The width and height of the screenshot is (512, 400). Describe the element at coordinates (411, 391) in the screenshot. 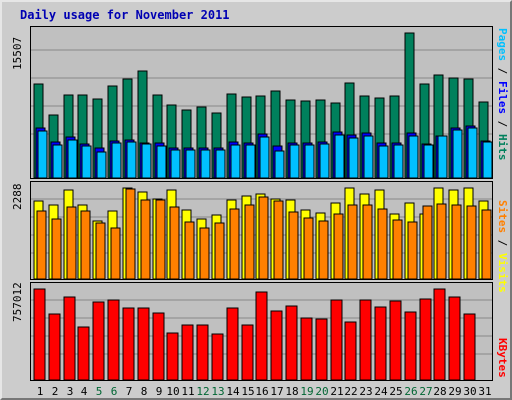

I see `x-tick-label: 26` at that location.